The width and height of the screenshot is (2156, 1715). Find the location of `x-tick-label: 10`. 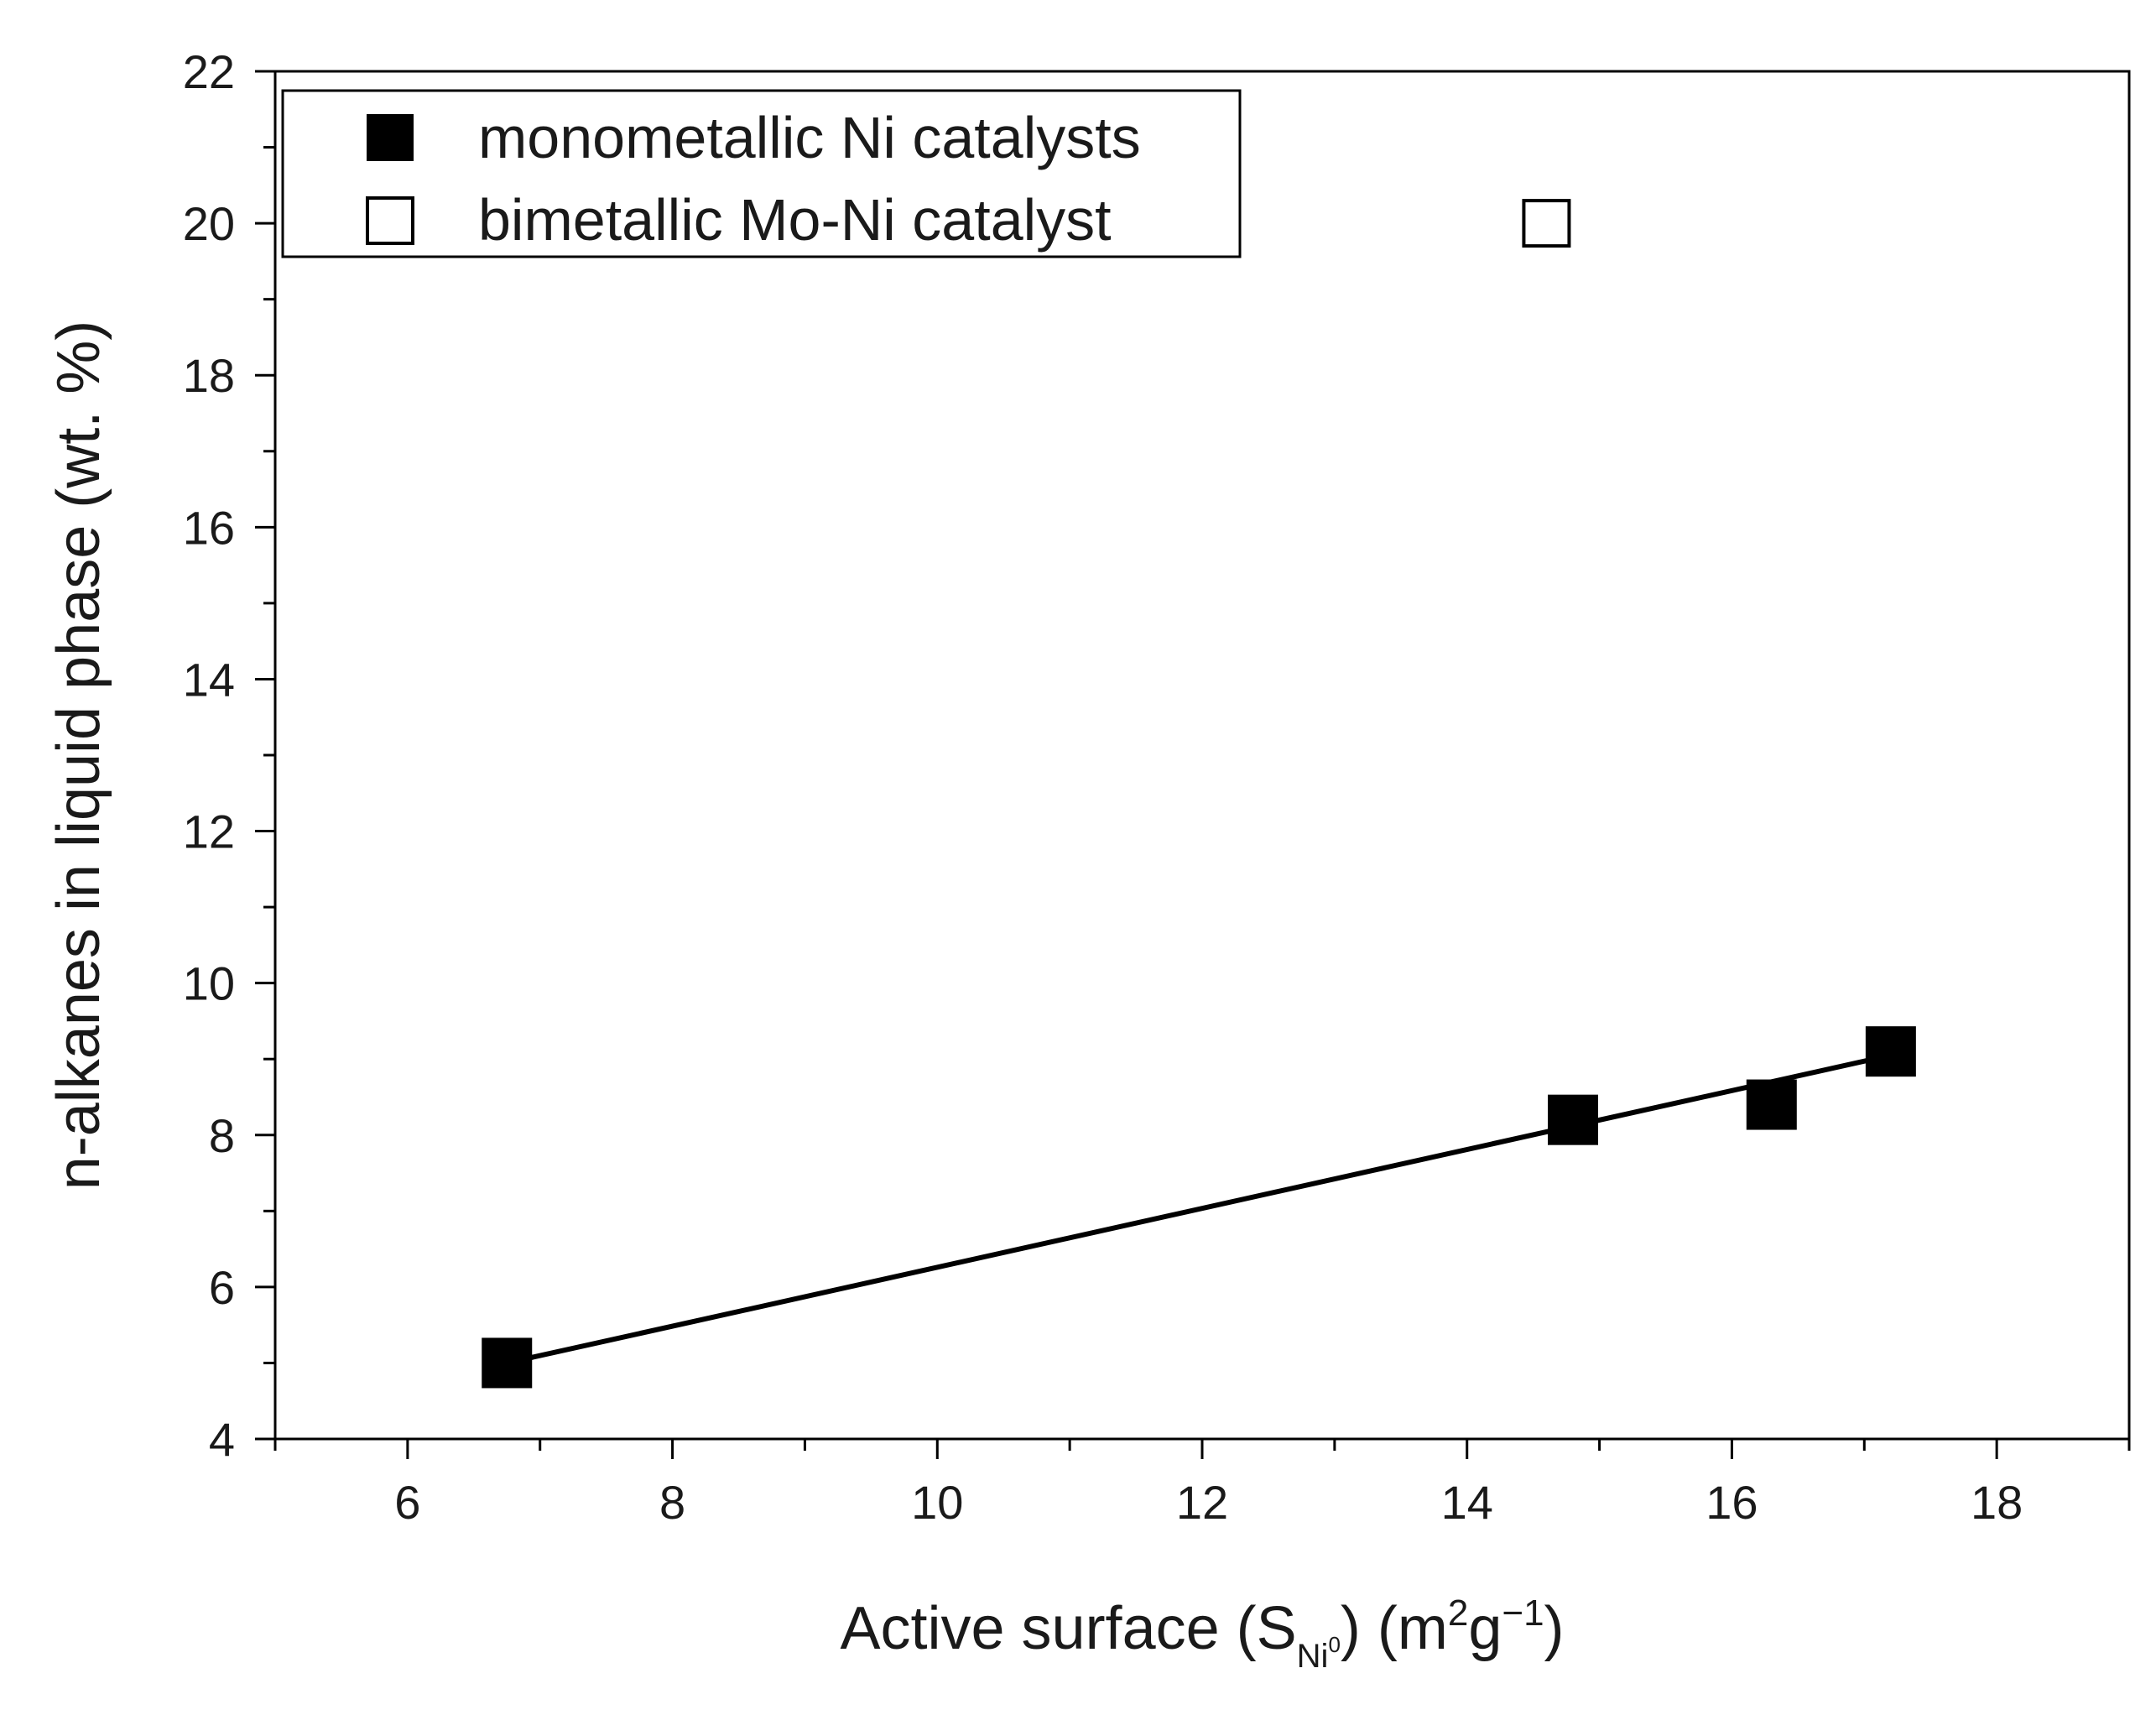

x-tick-label: 10 is located at coordinates (937, 1502).